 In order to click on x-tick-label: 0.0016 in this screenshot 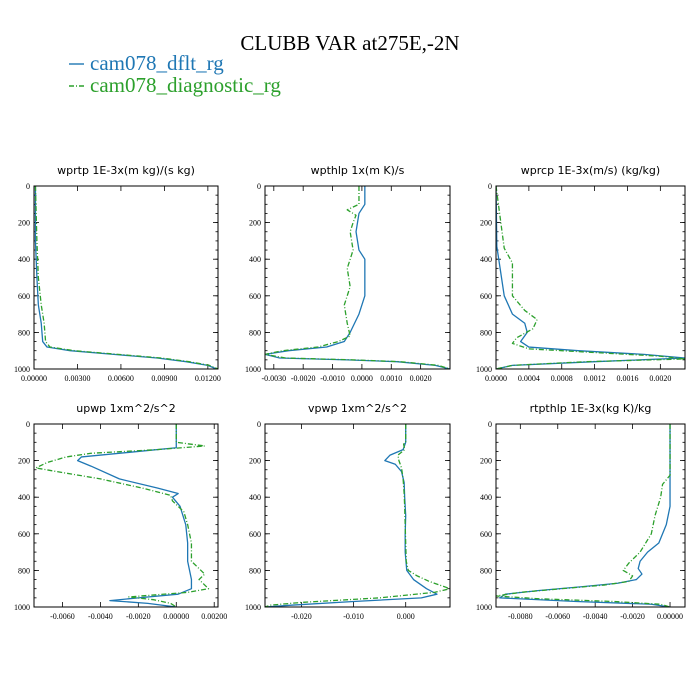, I will do `click(627, 378)`.